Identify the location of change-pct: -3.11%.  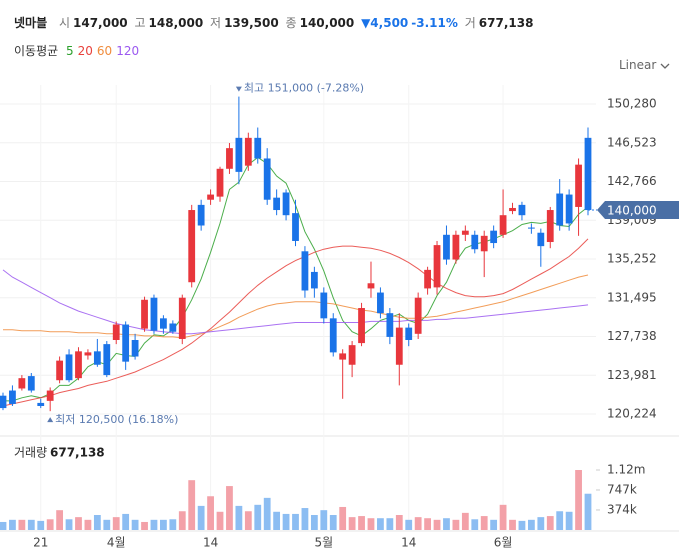
(434, 23).